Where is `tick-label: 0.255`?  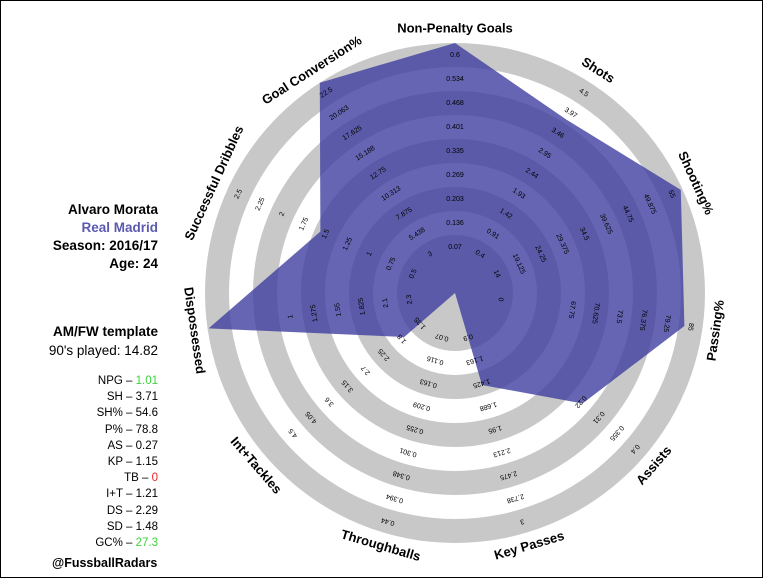
tick-label: 0.255 is located at coordinates (415, 429).